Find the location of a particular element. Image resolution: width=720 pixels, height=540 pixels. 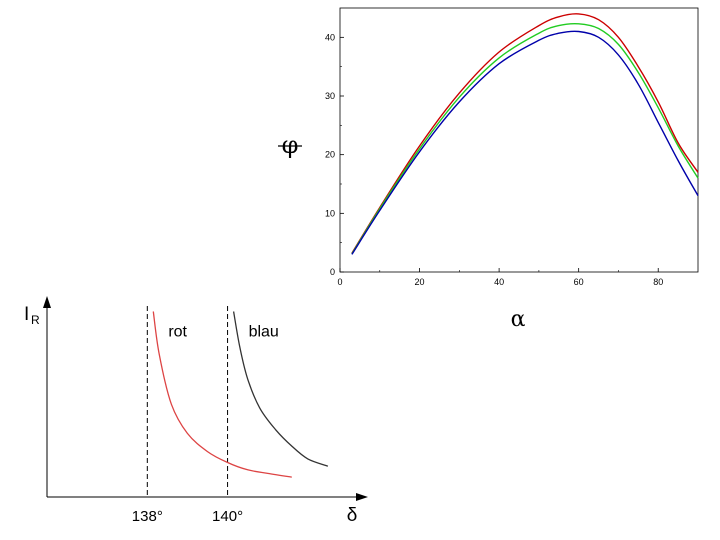

chart1-y-ticks: 0 10 20 30 40 is located at coordinates (334, 154).